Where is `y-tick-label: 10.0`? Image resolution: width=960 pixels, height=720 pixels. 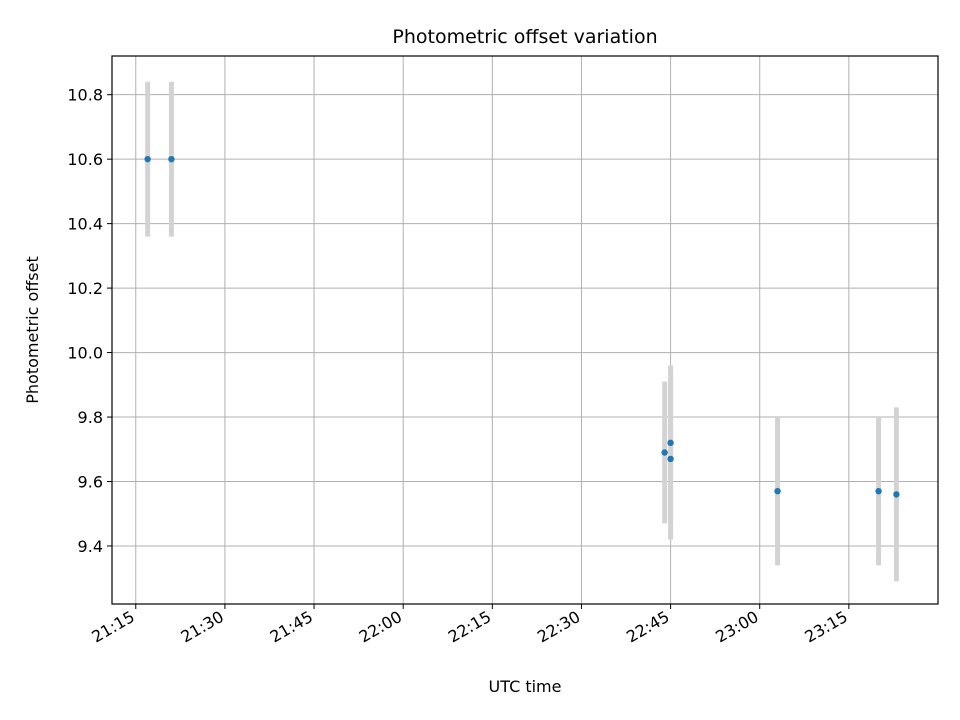
y-tick-label: 10.0 is located at coordinates (85, 353).